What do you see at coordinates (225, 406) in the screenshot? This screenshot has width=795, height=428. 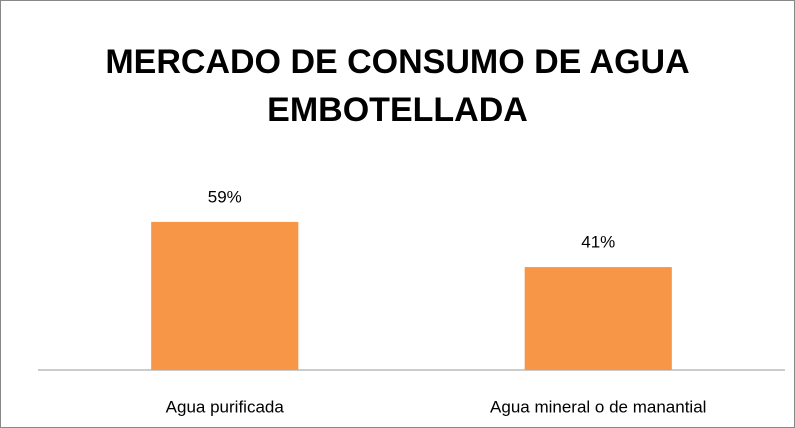 I see `x-tick-label: Agua purificada` at bounding box center [225, 406].